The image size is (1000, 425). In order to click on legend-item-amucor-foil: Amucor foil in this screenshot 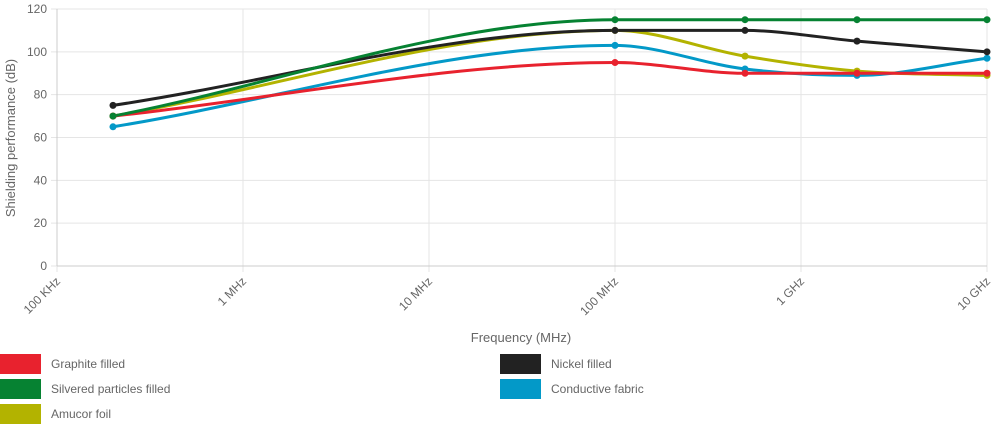, I will do `click(55, 414)`.